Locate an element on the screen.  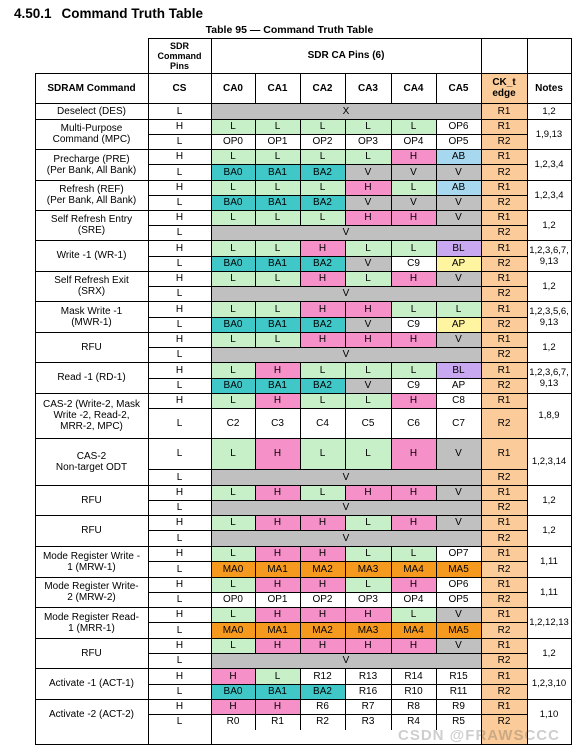
sdr-command-pins-header: SDR Command Pins is located at coordinates (179, 55).